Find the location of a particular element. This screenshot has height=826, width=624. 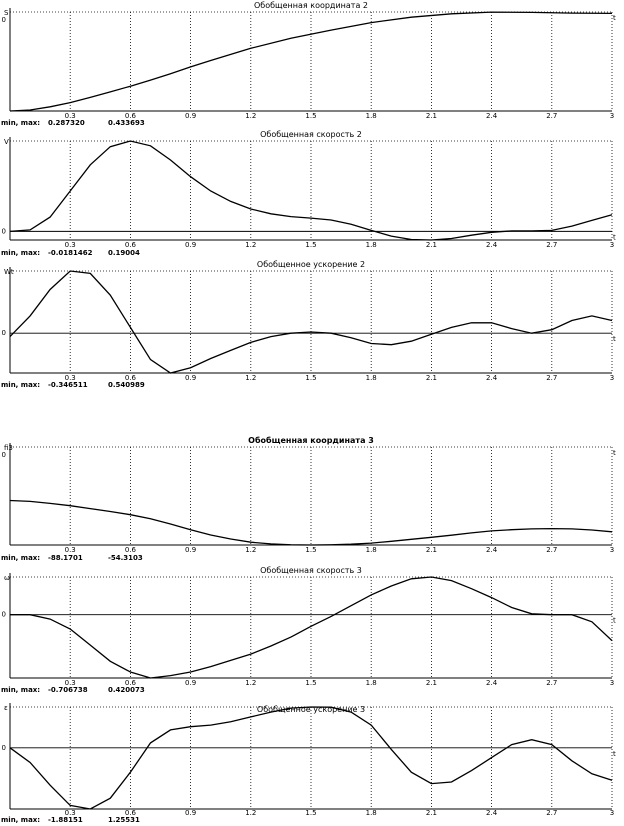

max-value: 0.433693 is located at coordinates (126, 123).